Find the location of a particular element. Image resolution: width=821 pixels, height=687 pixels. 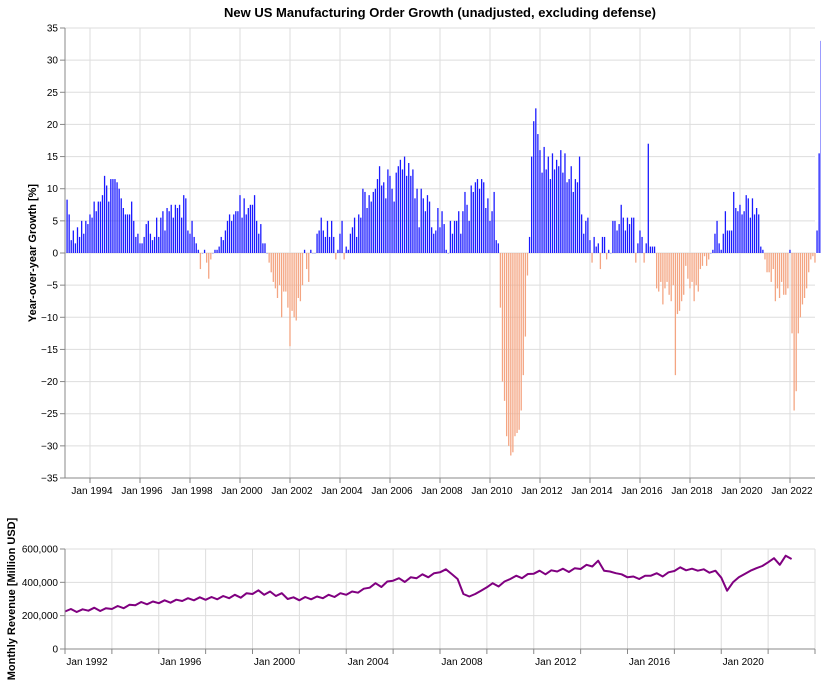

growth-y-tick-label: 30 is located at coordinates (53, 61).